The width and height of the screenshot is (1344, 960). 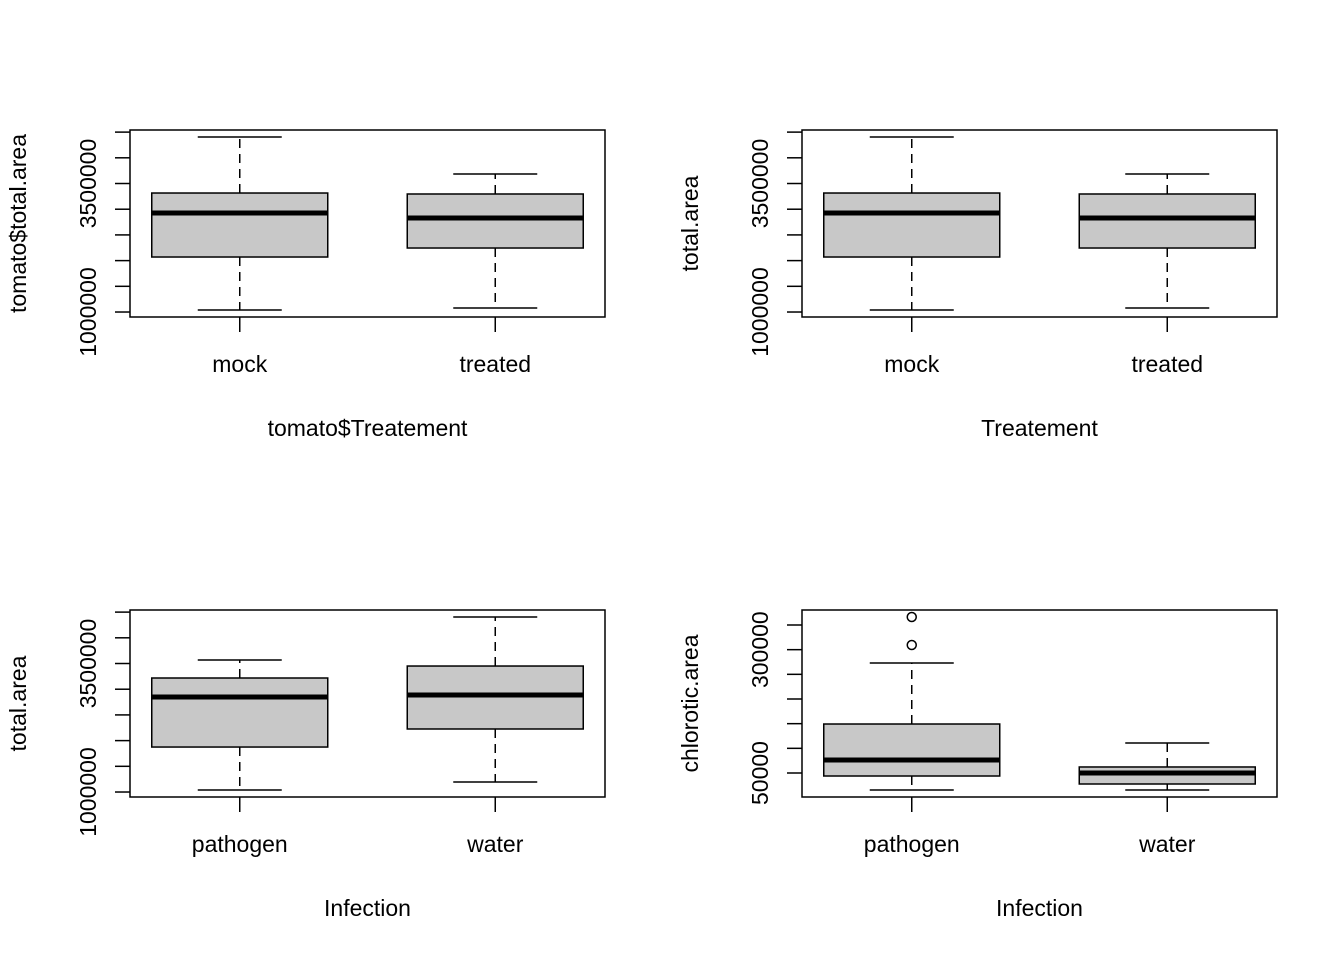 What do you see at coordinates (368, 428) in the screenshot?
I see `x-axis-label: tomato$Treatement` at bounding box center [368, 428].